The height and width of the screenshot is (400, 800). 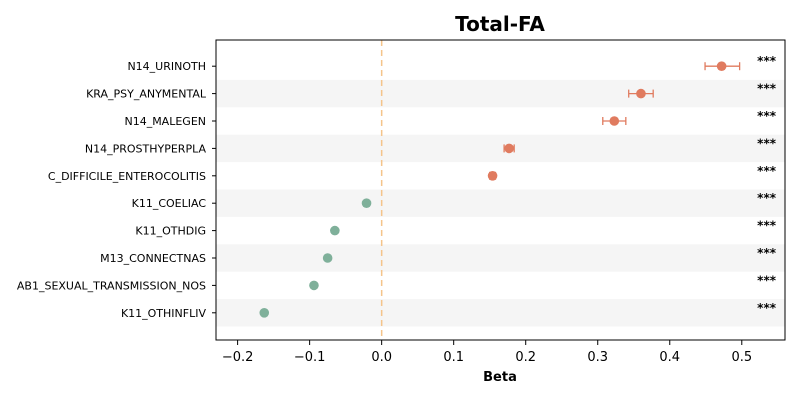 I want to click on x-axis-label: Beta, so click(x=500, y=377).